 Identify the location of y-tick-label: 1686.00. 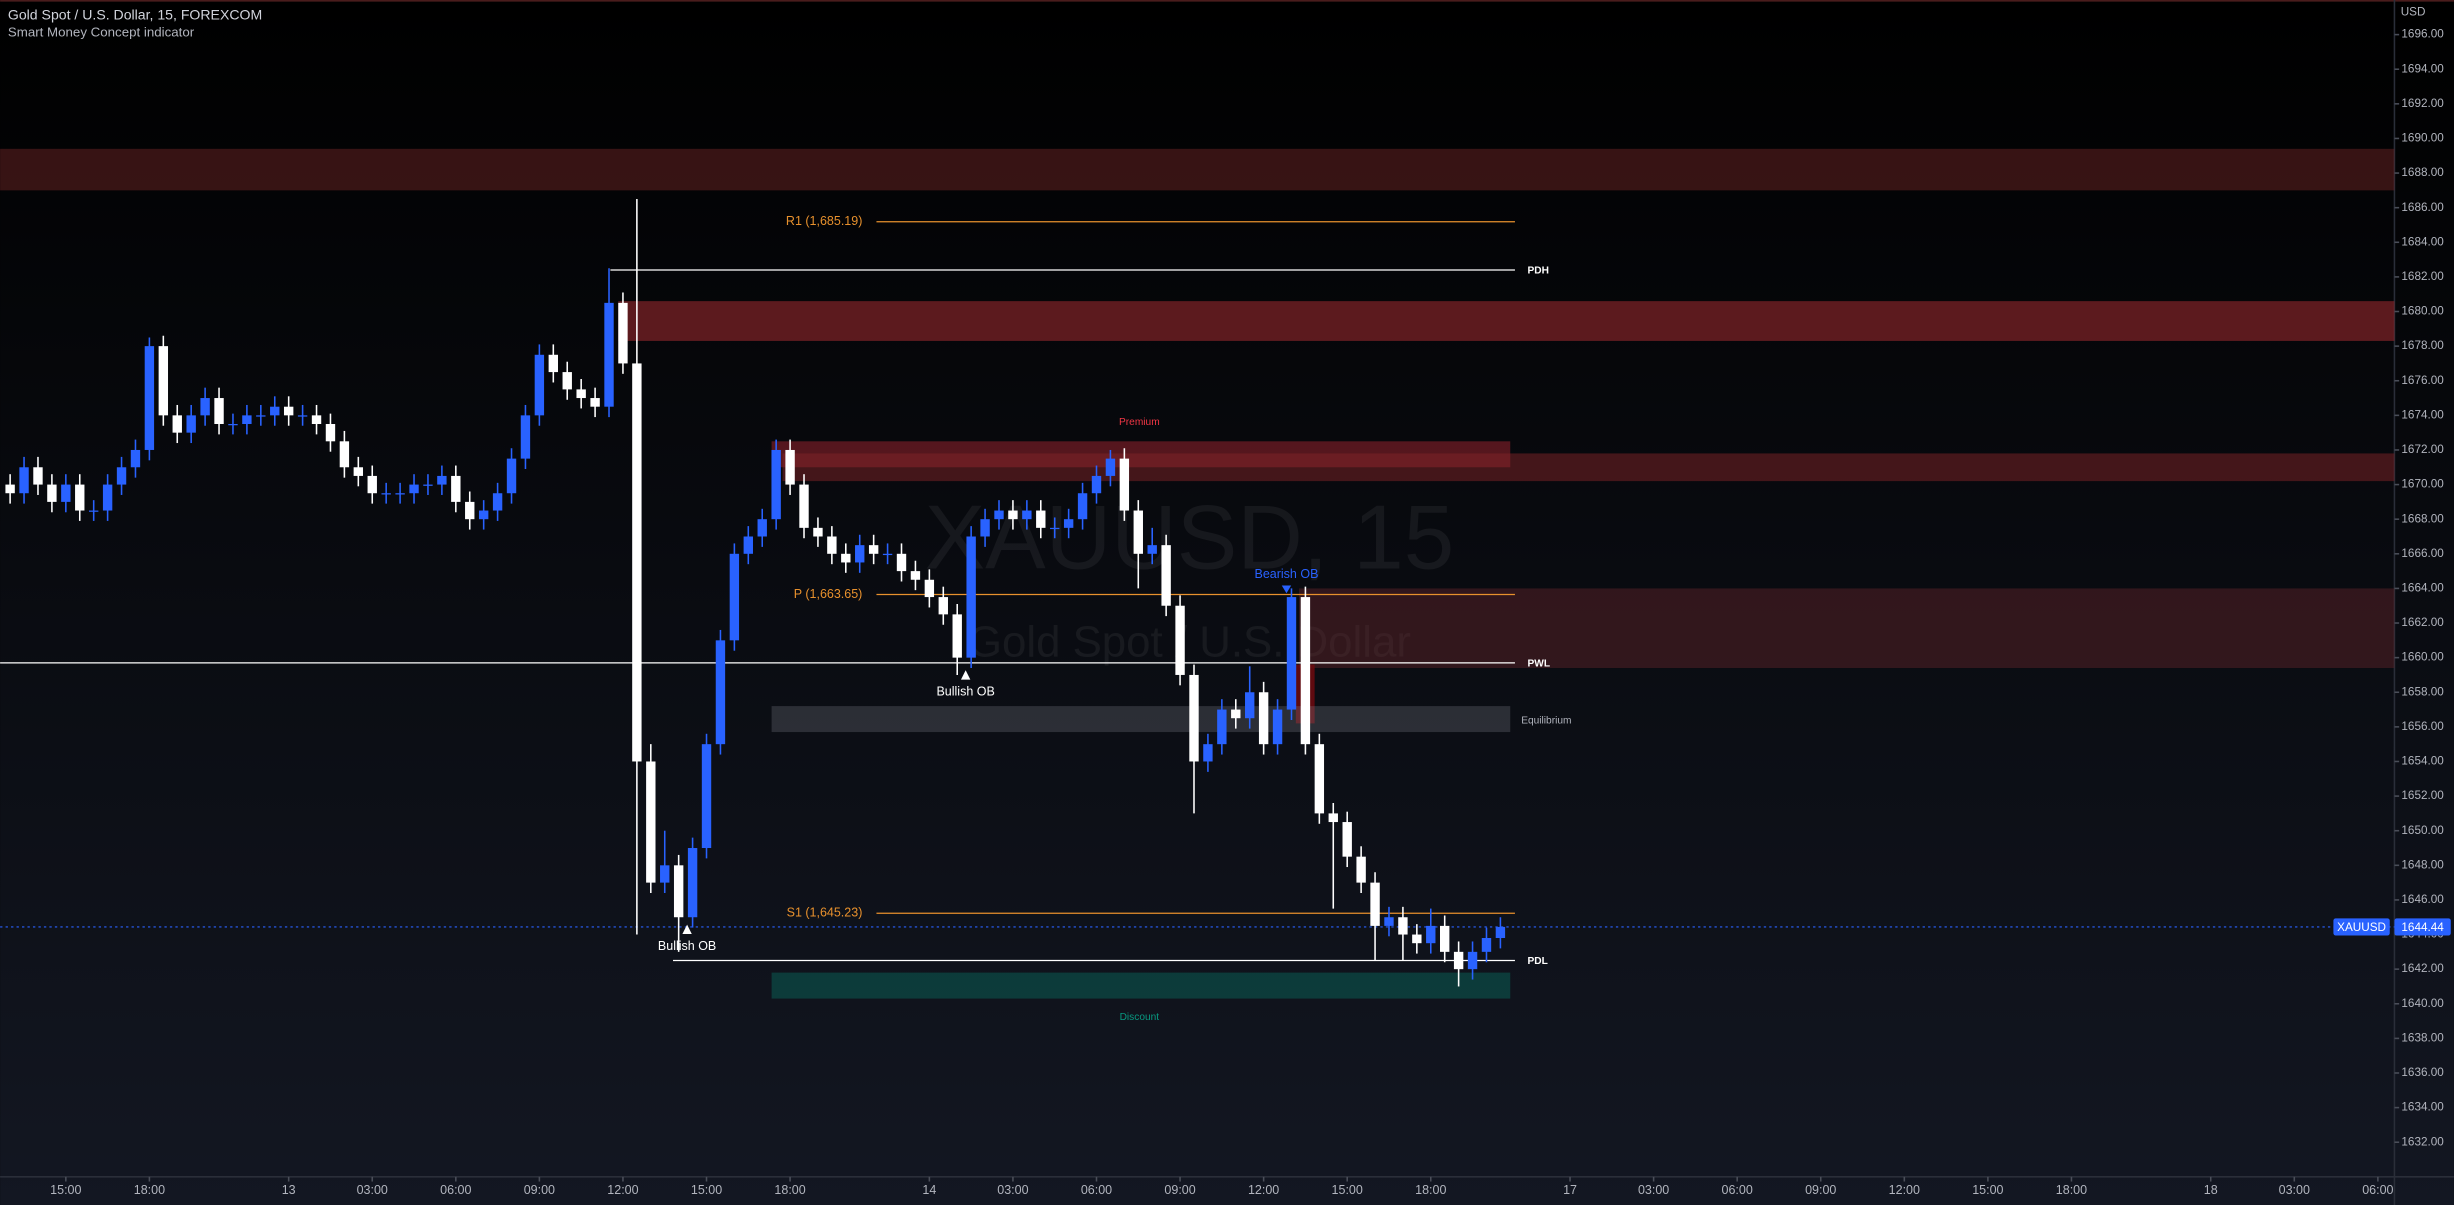
(2422, 207).